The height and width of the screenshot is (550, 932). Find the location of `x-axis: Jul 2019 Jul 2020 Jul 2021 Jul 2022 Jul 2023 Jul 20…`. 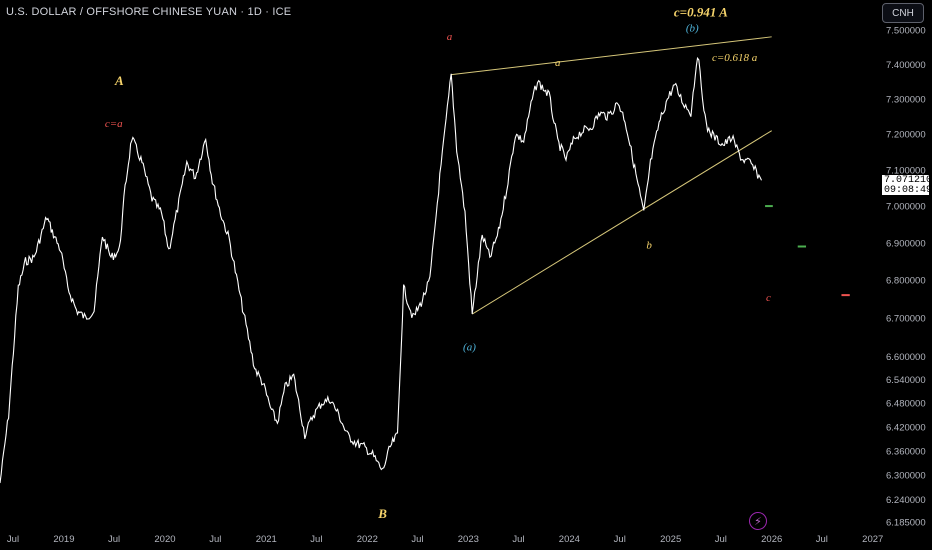

x-axis: Jul 2019 Jul 2020 Jul 2021 Jul 2022 Jul 2023 Jul 20… is located at coordinates (445, 539).